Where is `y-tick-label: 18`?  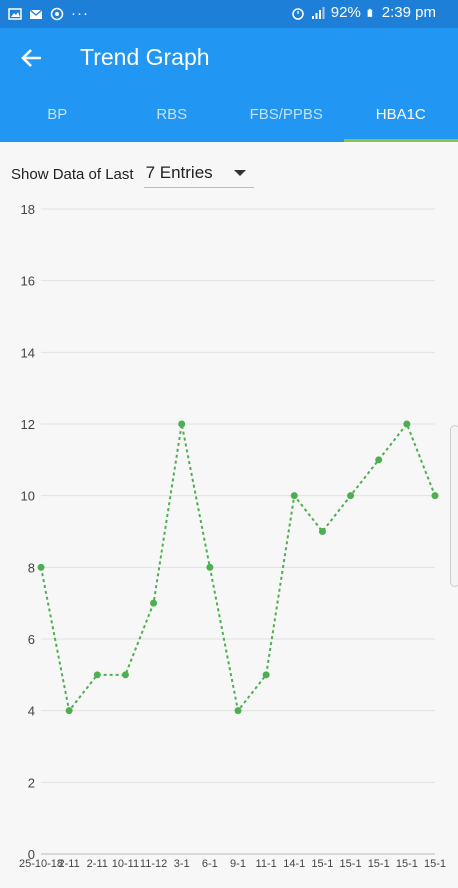 y-tick-label: 18 is located at coordinates (28, 209).